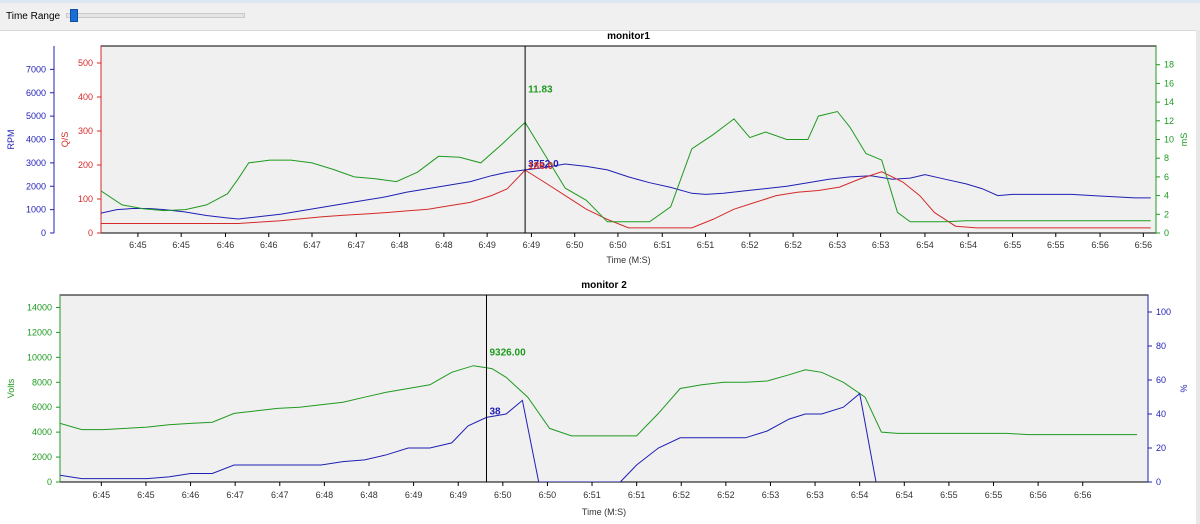 This screenshot has width=1200, height=524. I want to click on y-tick-label: 40, so click(1161, 414).